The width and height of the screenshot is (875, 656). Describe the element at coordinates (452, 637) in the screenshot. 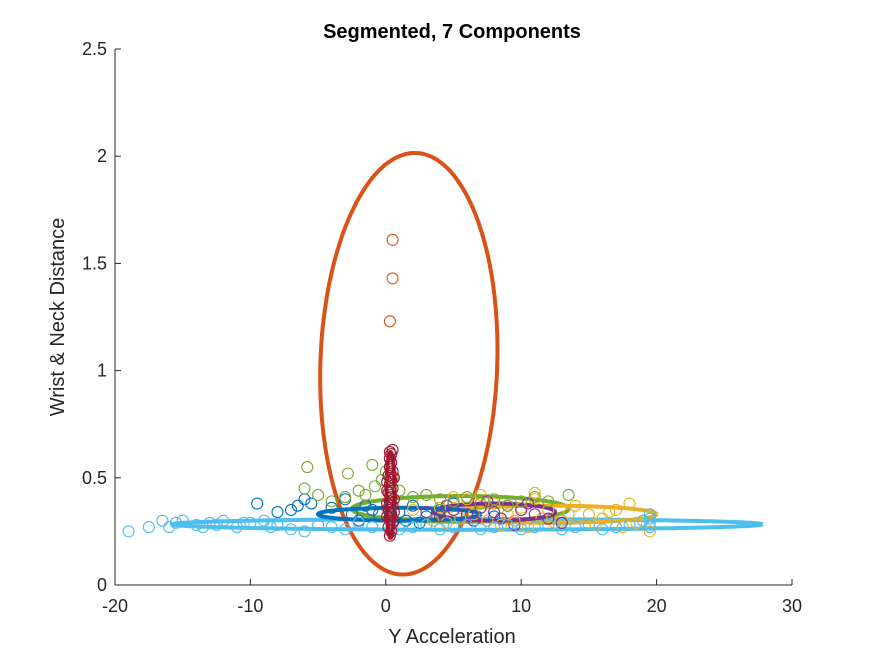

I see `x-axis-title: Y Acceleration` at that location.